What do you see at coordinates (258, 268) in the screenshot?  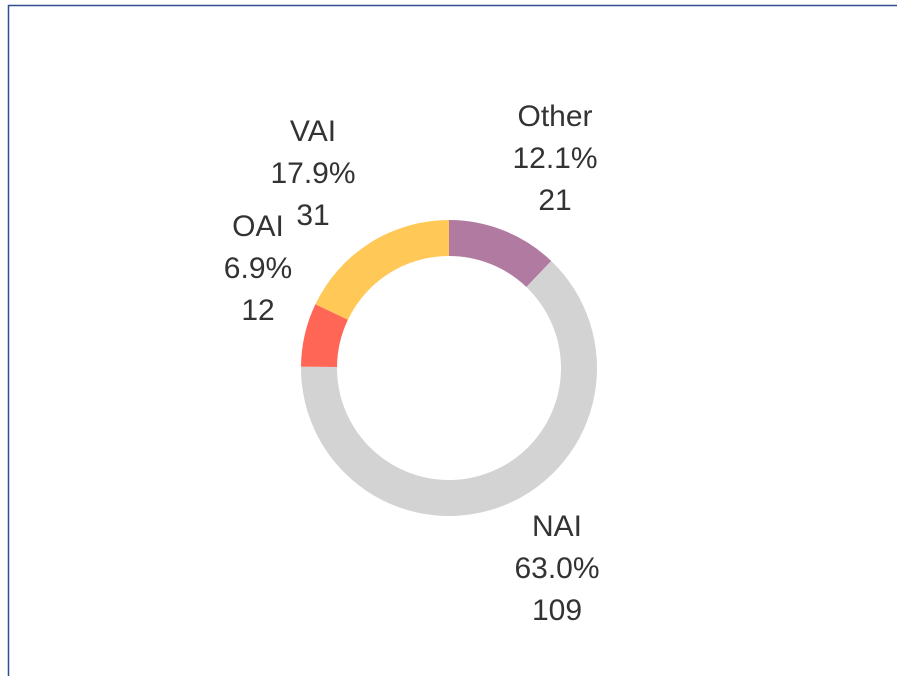 I see `segment-percent: 6.9%` at bounding box center [258, 268].